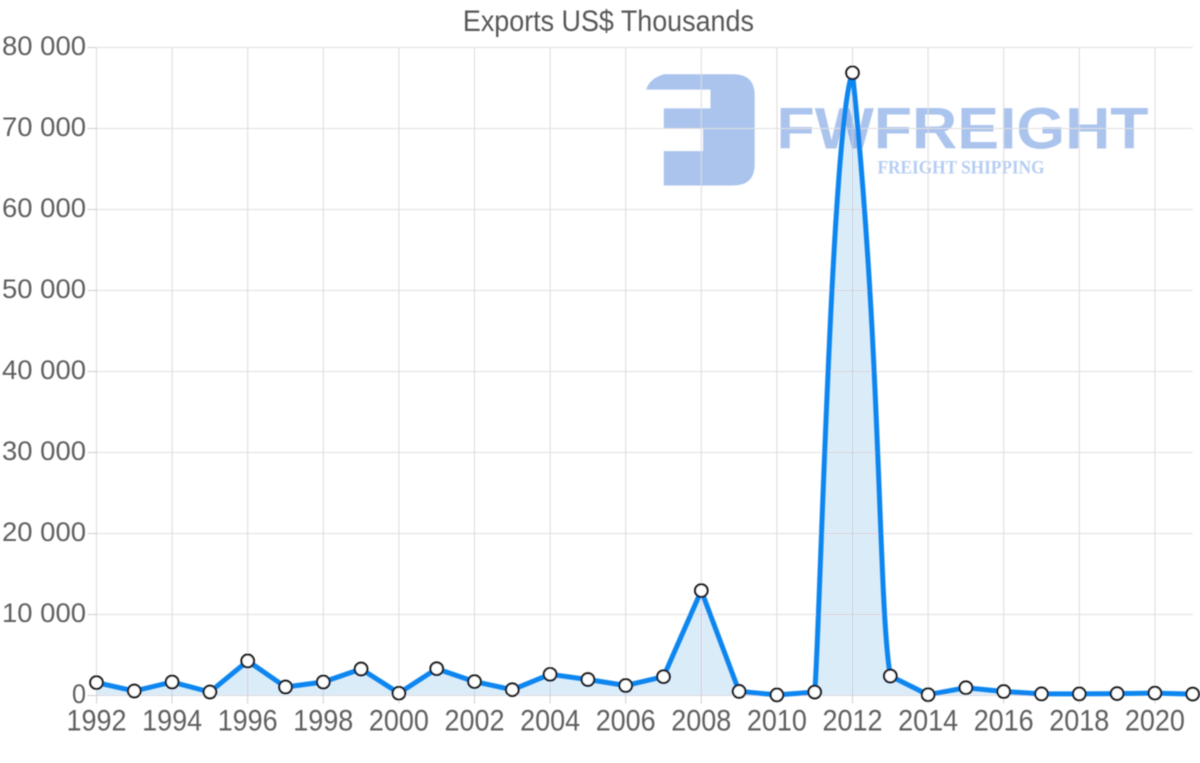 The width and height of the screenshot is (1200, 763). Describe the element at coordinates (44, 208) in the screenshot. I see `svg-text: 60 000` at that location.